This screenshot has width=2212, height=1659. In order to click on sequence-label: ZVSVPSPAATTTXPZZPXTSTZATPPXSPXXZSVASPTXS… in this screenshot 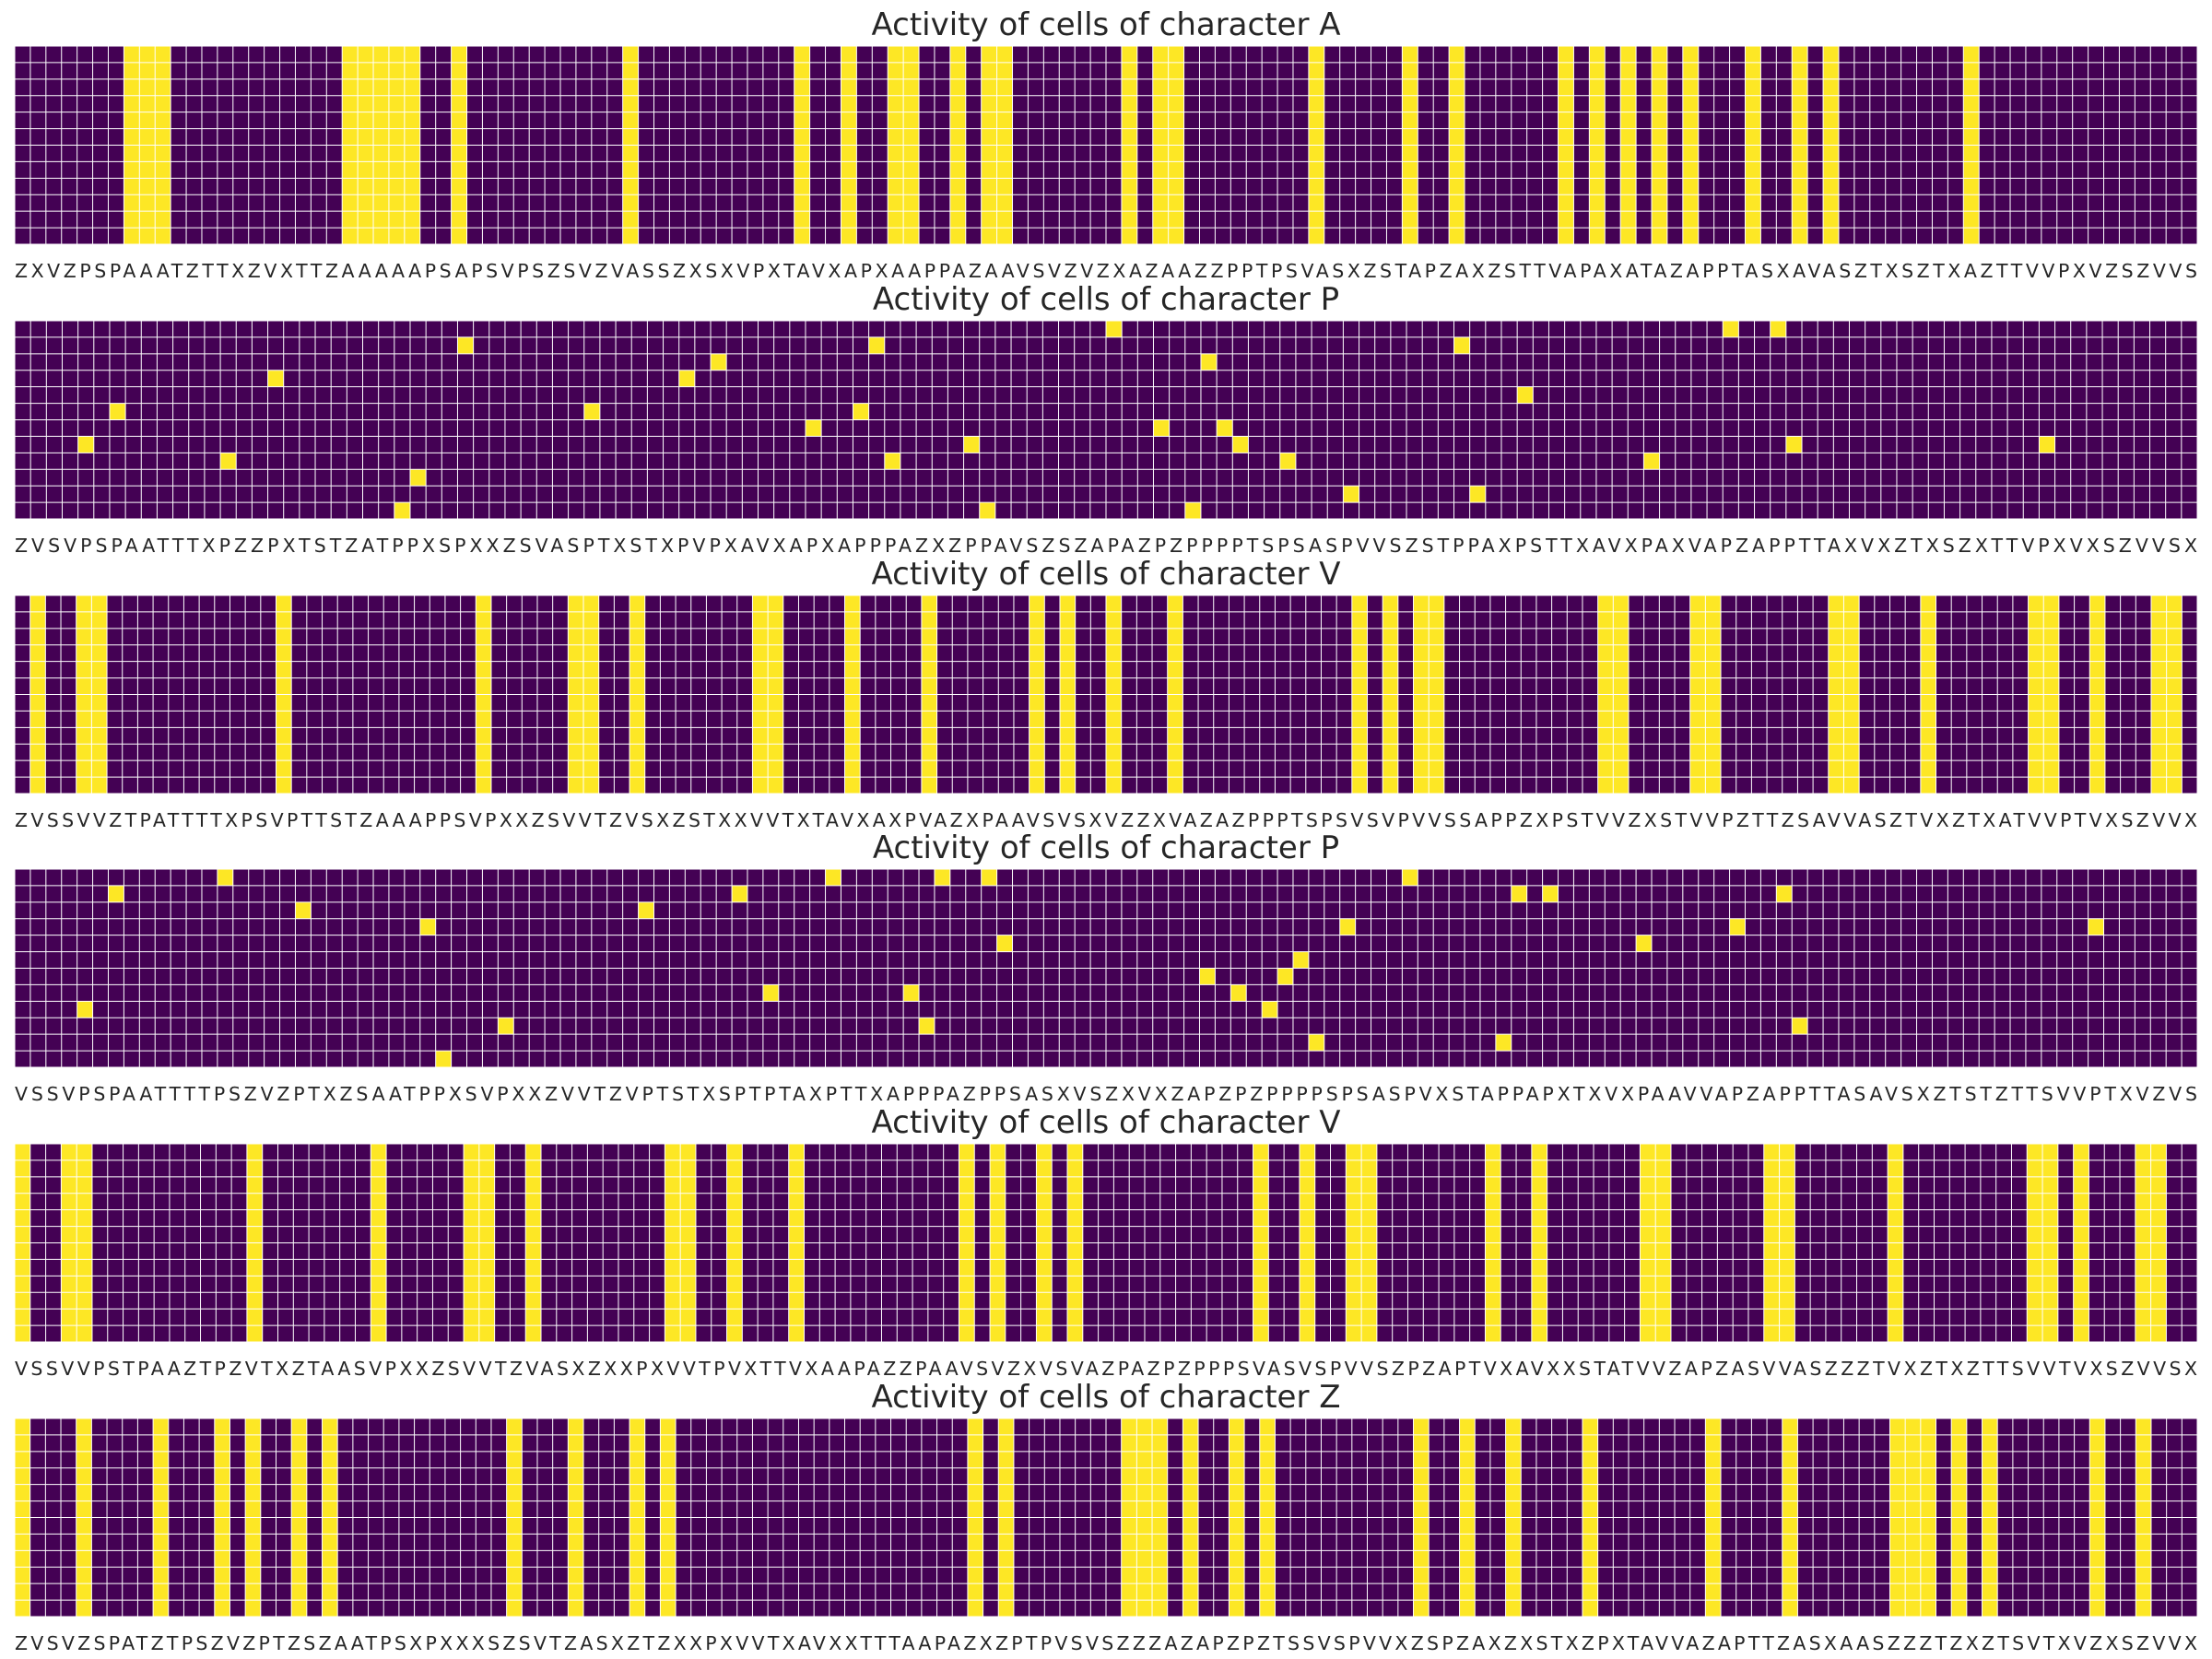, I will do `click(1106, 546)`.